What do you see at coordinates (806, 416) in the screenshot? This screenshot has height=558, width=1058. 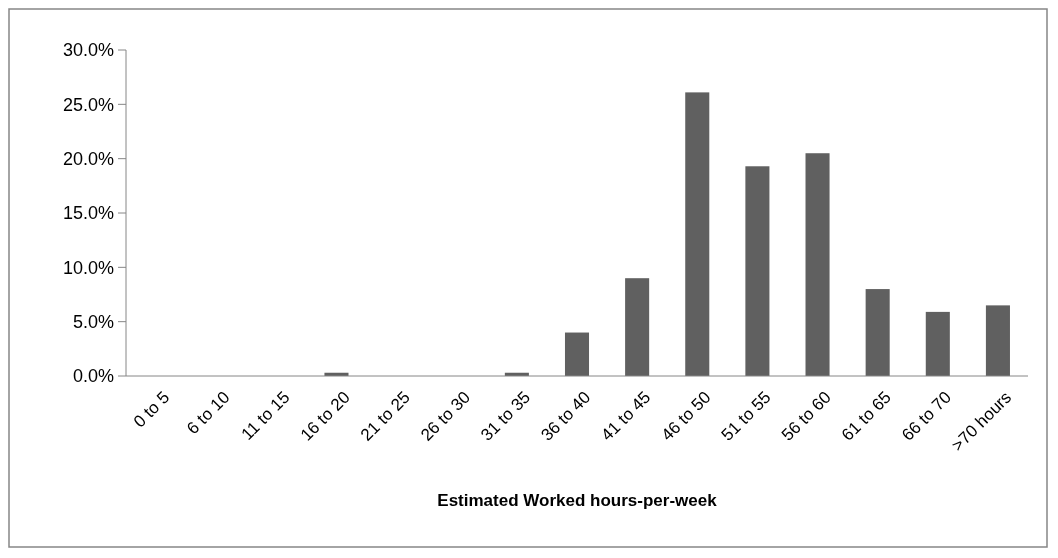 I see `x-tick-label: 56 to 60` at bounding box center [806, 416].